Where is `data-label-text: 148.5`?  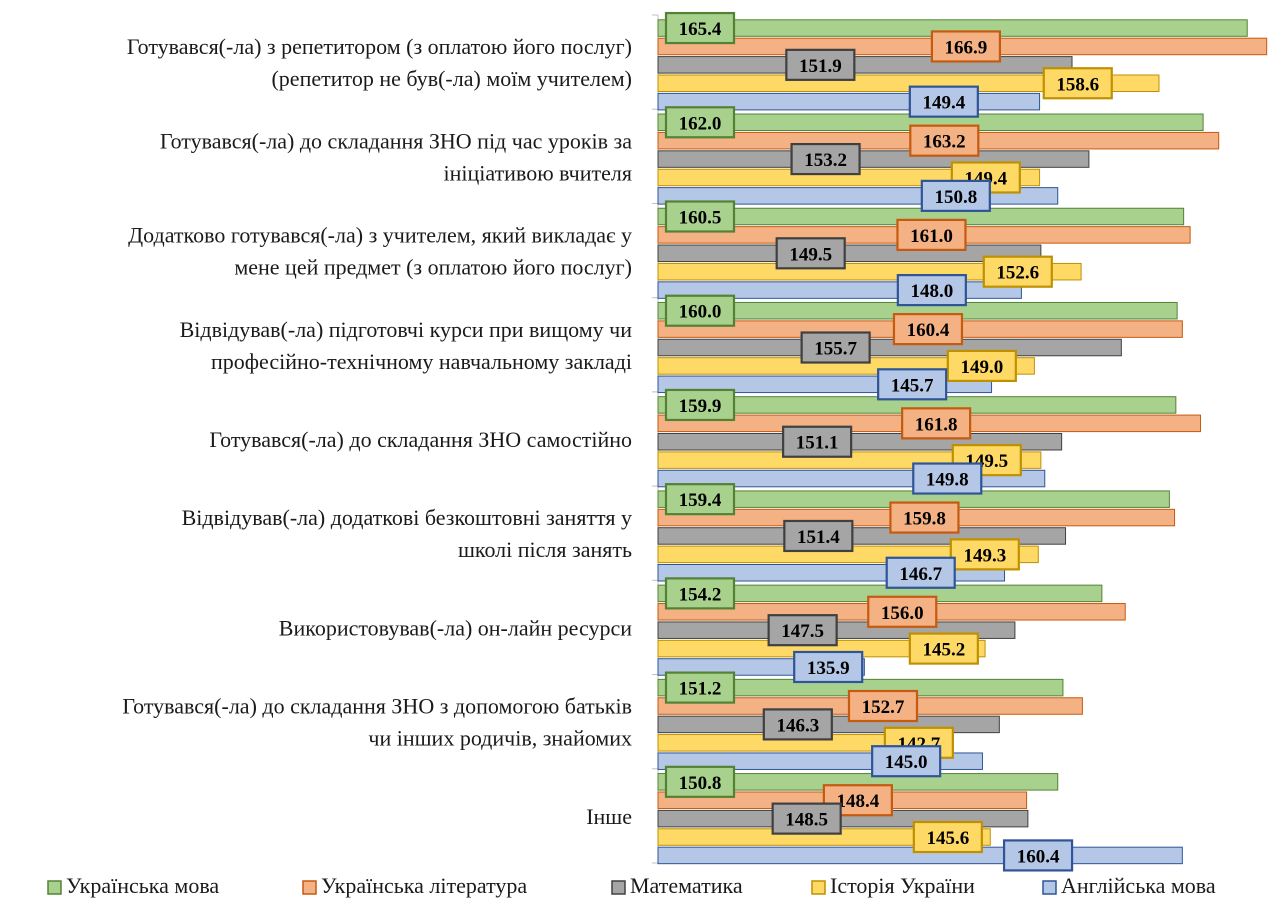 data-label-text: 148.5 is located at coordinates (806, 820).